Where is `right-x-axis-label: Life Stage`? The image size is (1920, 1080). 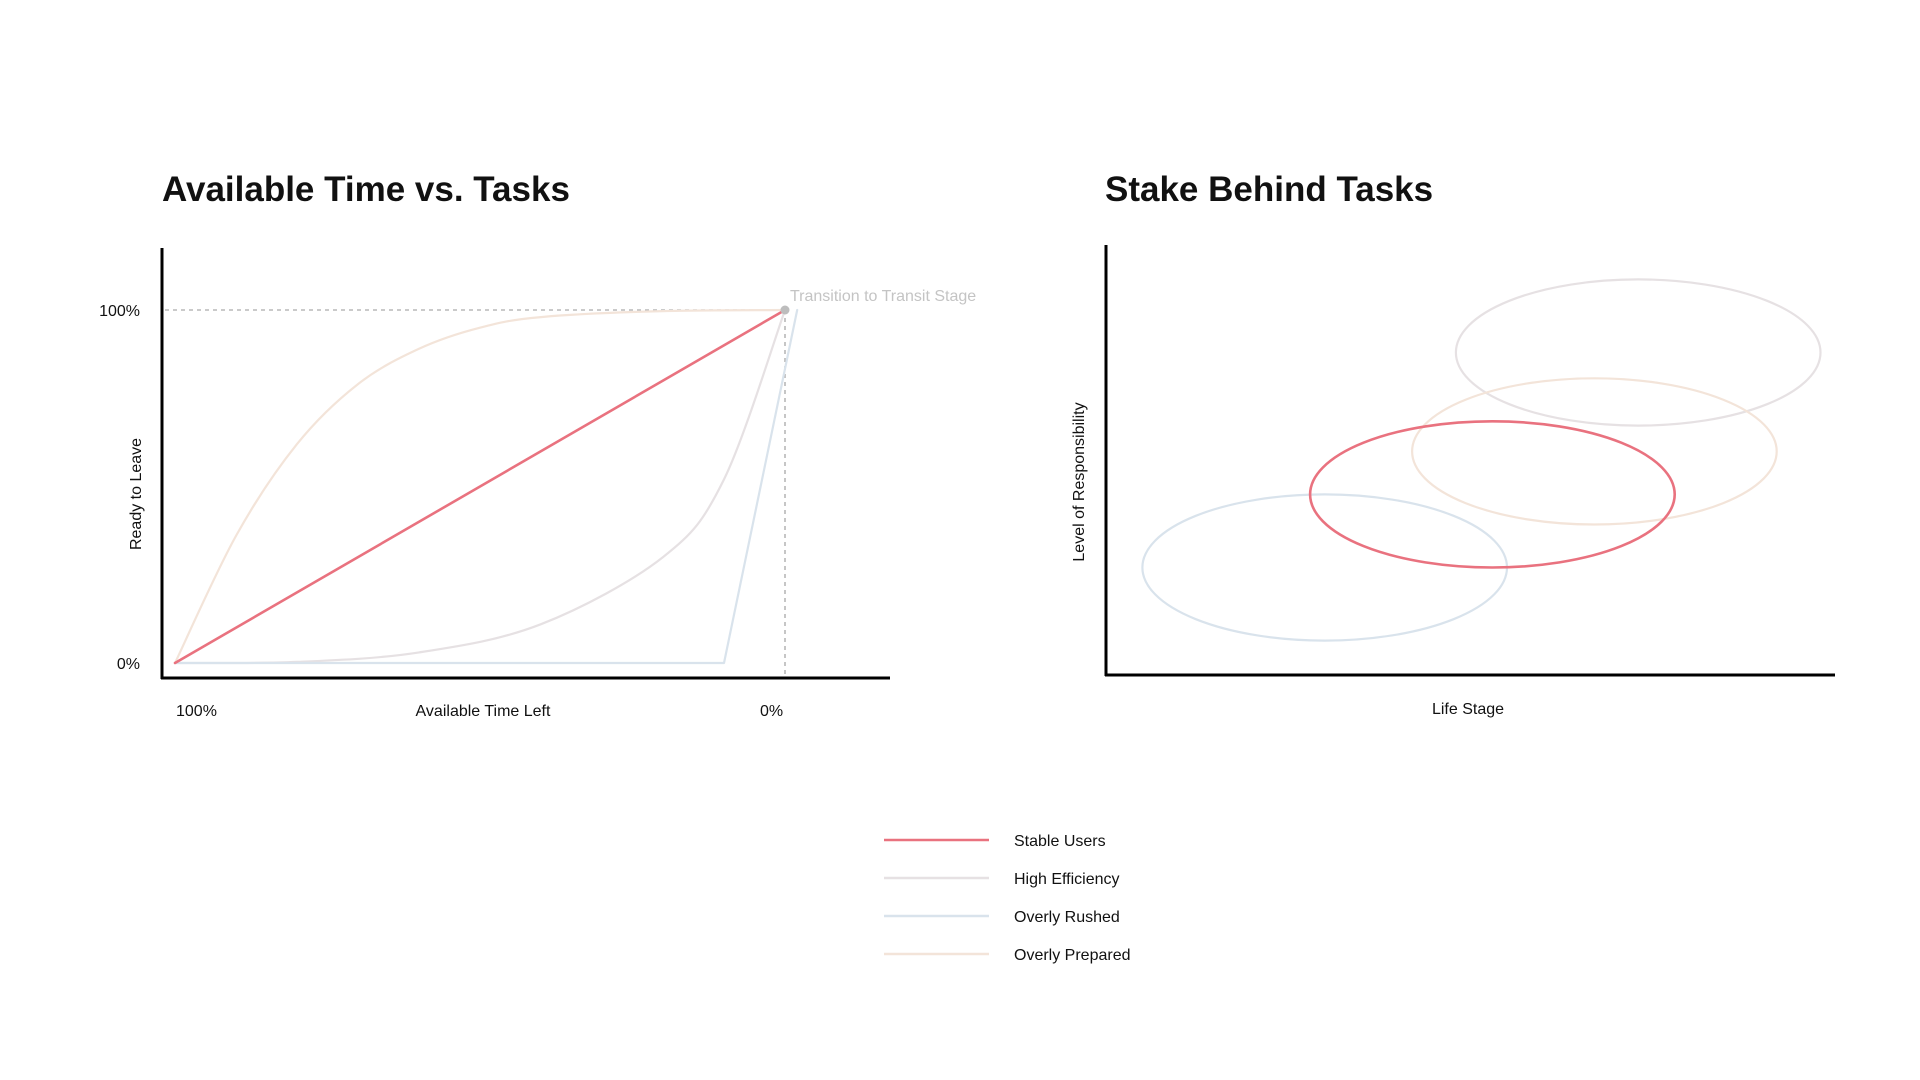
right-x-axis-label: Life Stage is located at coordinates (1468, 709).